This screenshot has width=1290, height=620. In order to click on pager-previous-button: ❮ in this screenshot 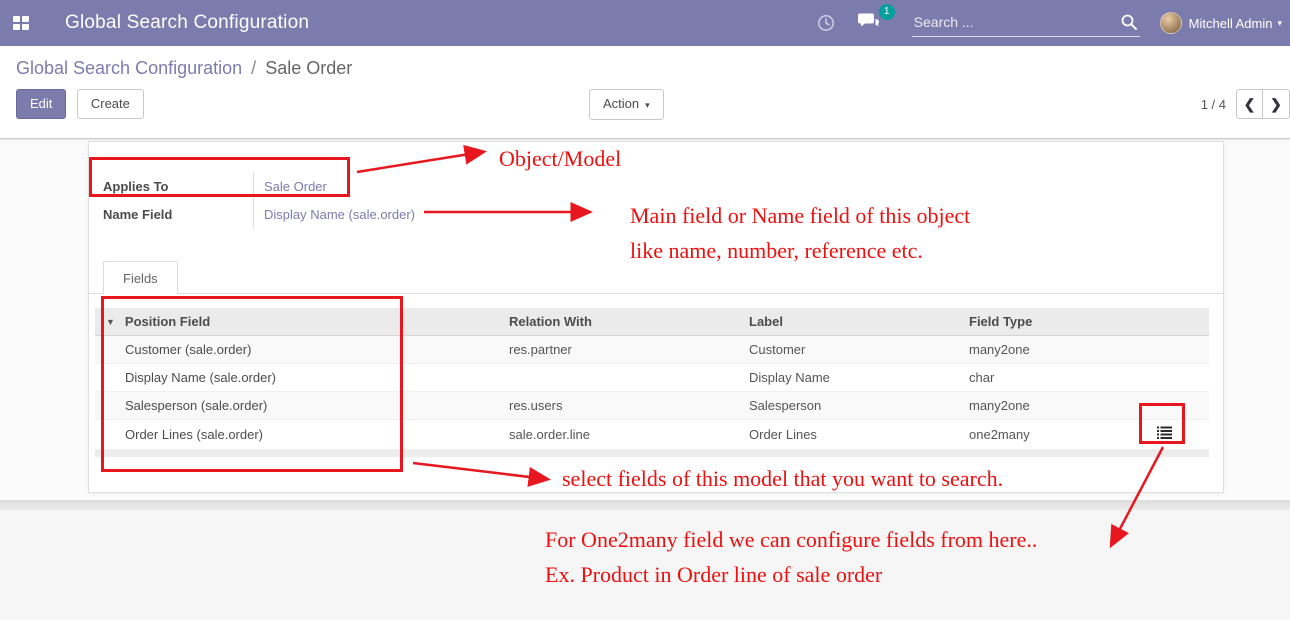, I will do `click(1249, 104)`.